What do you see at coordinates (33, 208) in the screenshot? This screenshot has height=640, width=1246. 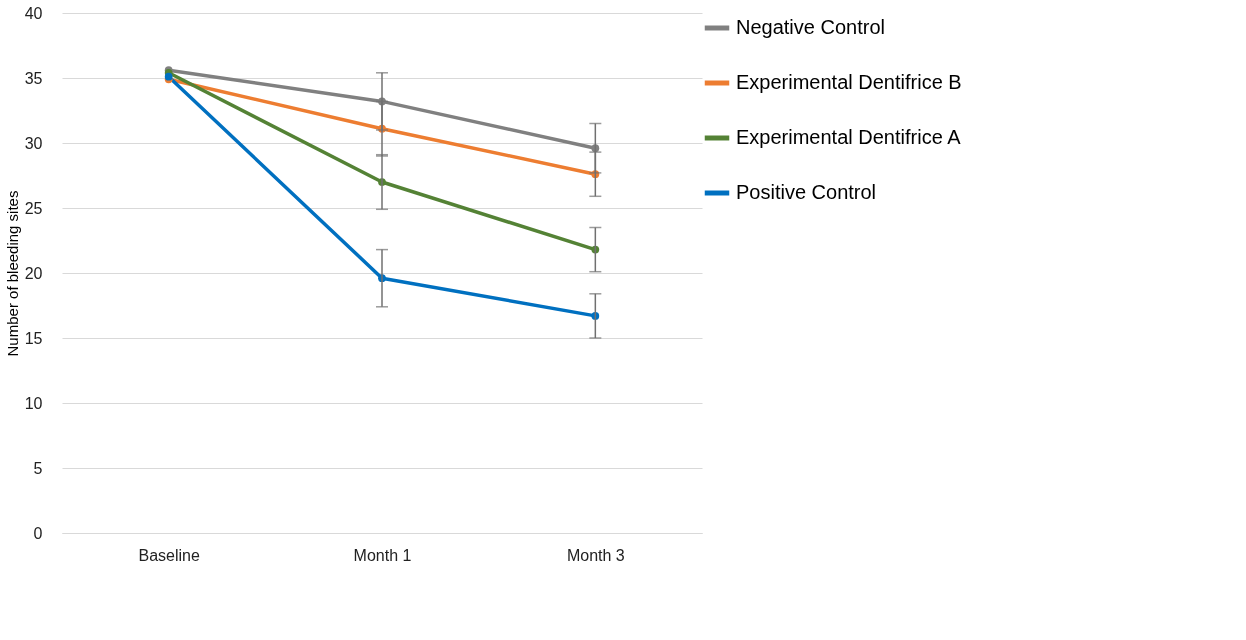 I see `y-tick-label: 25` at bounding box center [33, 208].